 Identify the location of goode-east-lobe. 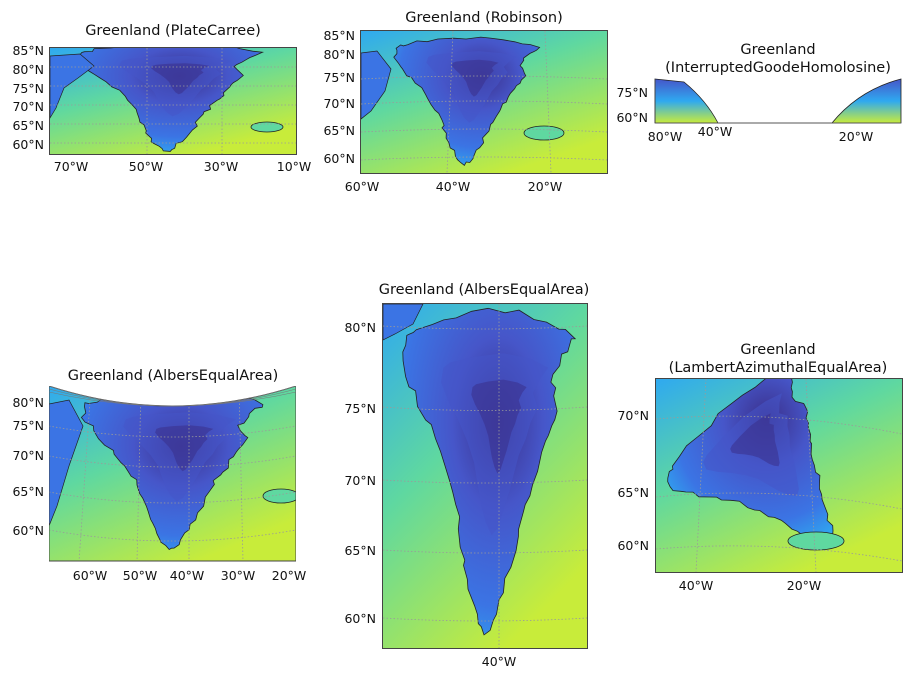
(866, 101).